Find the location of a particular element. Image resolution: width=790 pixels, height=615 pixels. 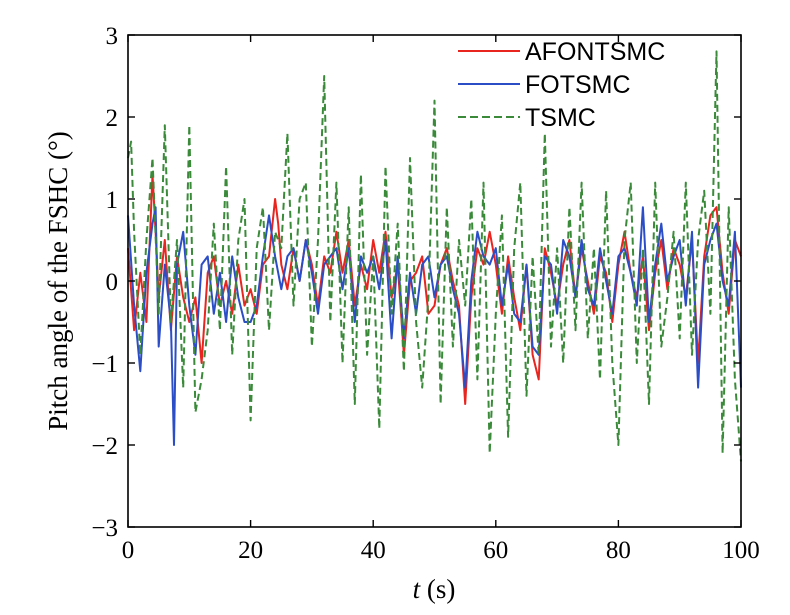

x-axis-label: t (s) is located at coordinates (434, 589).